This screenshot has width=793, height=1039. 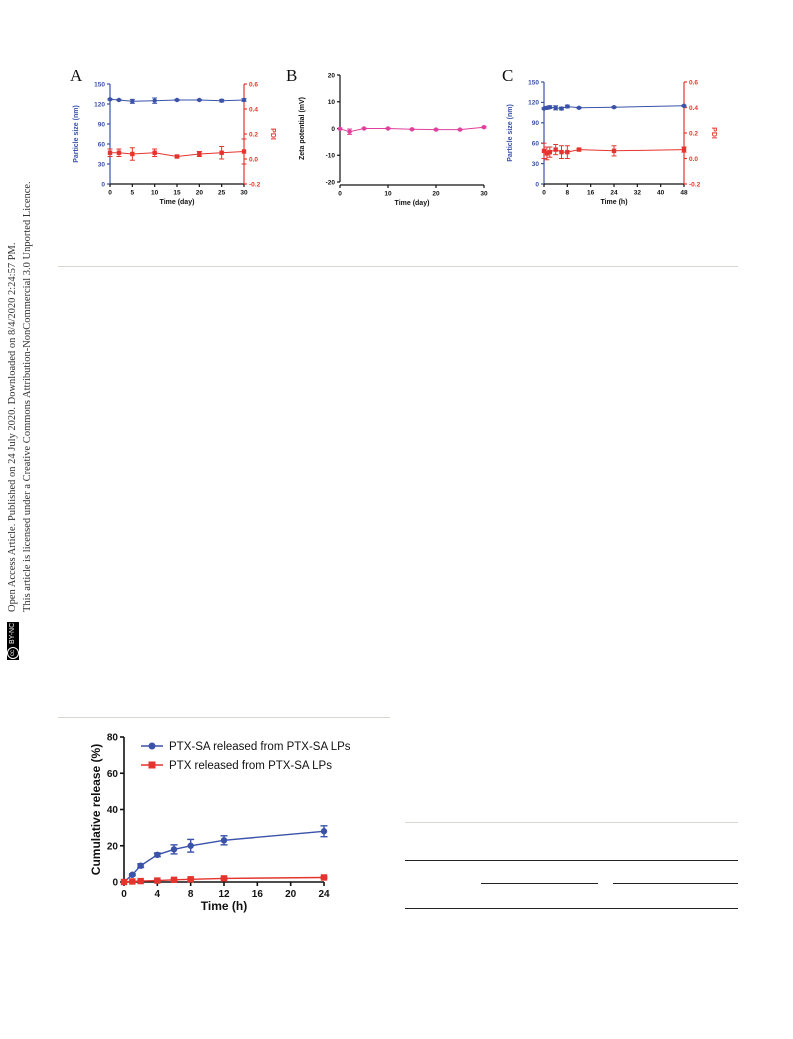 I want to click on panel-c-y-label: Particle size (nm), so click(x=510, y=133).